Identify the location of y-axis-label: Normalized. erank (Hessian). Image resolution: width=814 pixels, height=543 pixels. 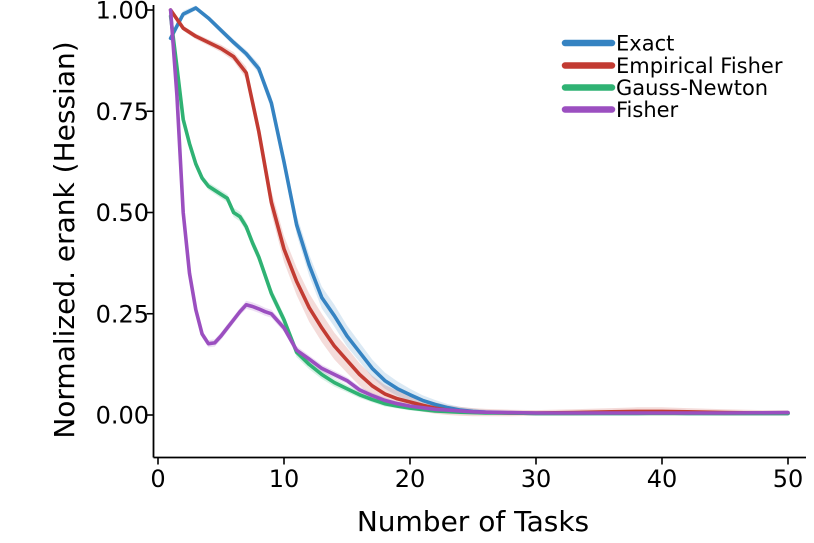
(64, 239).